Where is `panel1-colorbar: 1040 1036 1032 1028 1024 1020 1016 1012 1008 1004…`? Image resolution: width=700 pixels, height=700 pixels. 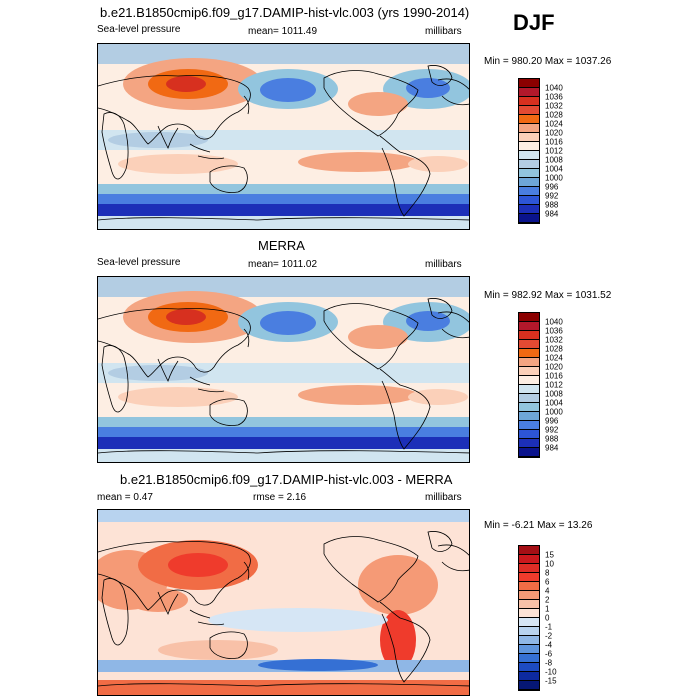 panel1-colorbar: 1040 1036 1032 1028 1024 1020 1016 1012 1008 1004… is located at coordinates (540, 151).